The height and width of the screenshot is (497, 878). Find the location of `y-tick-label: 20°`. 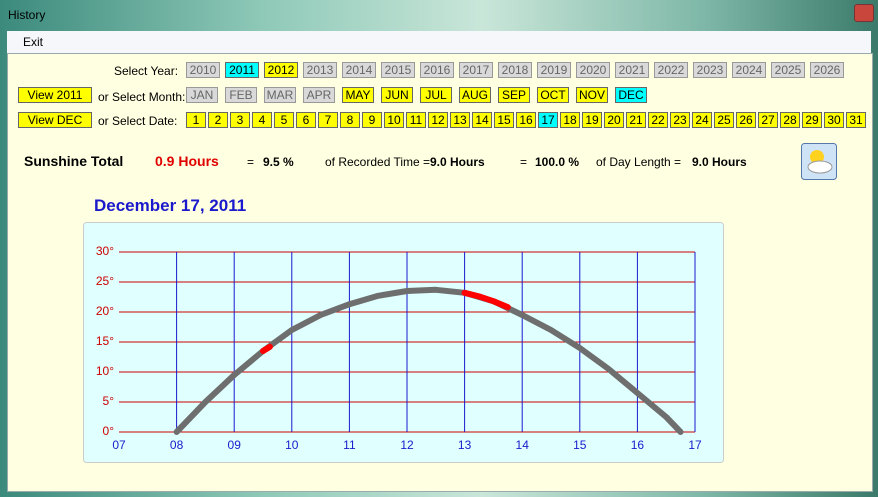

y-tick-label: 20° is located at coordinates (105, 311).